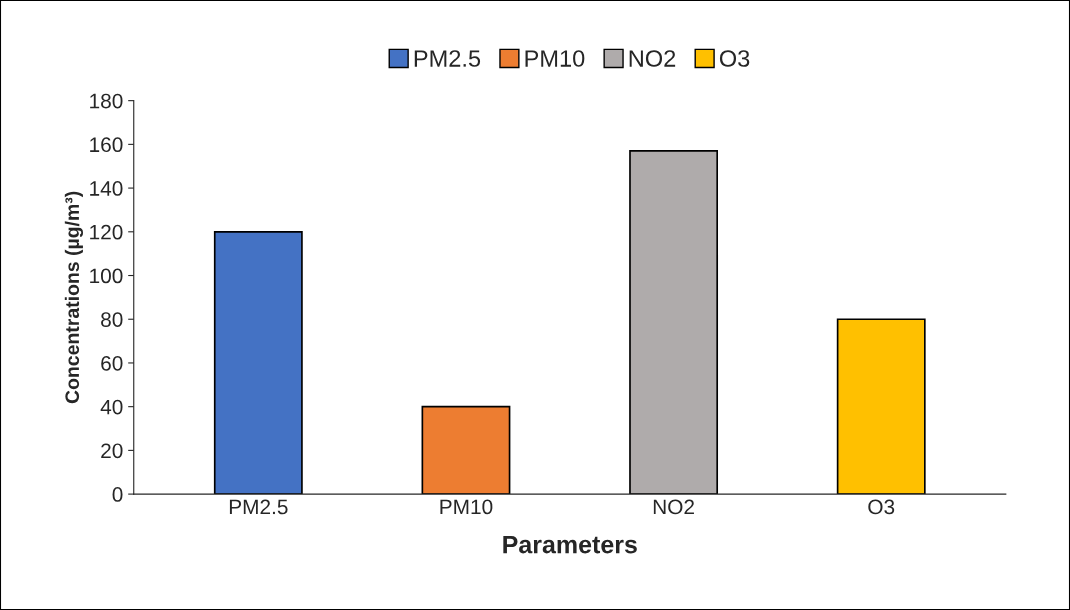 This screenshot has width=1070, height=610. I want to click on legend-label: NO2, so click(652, 58).